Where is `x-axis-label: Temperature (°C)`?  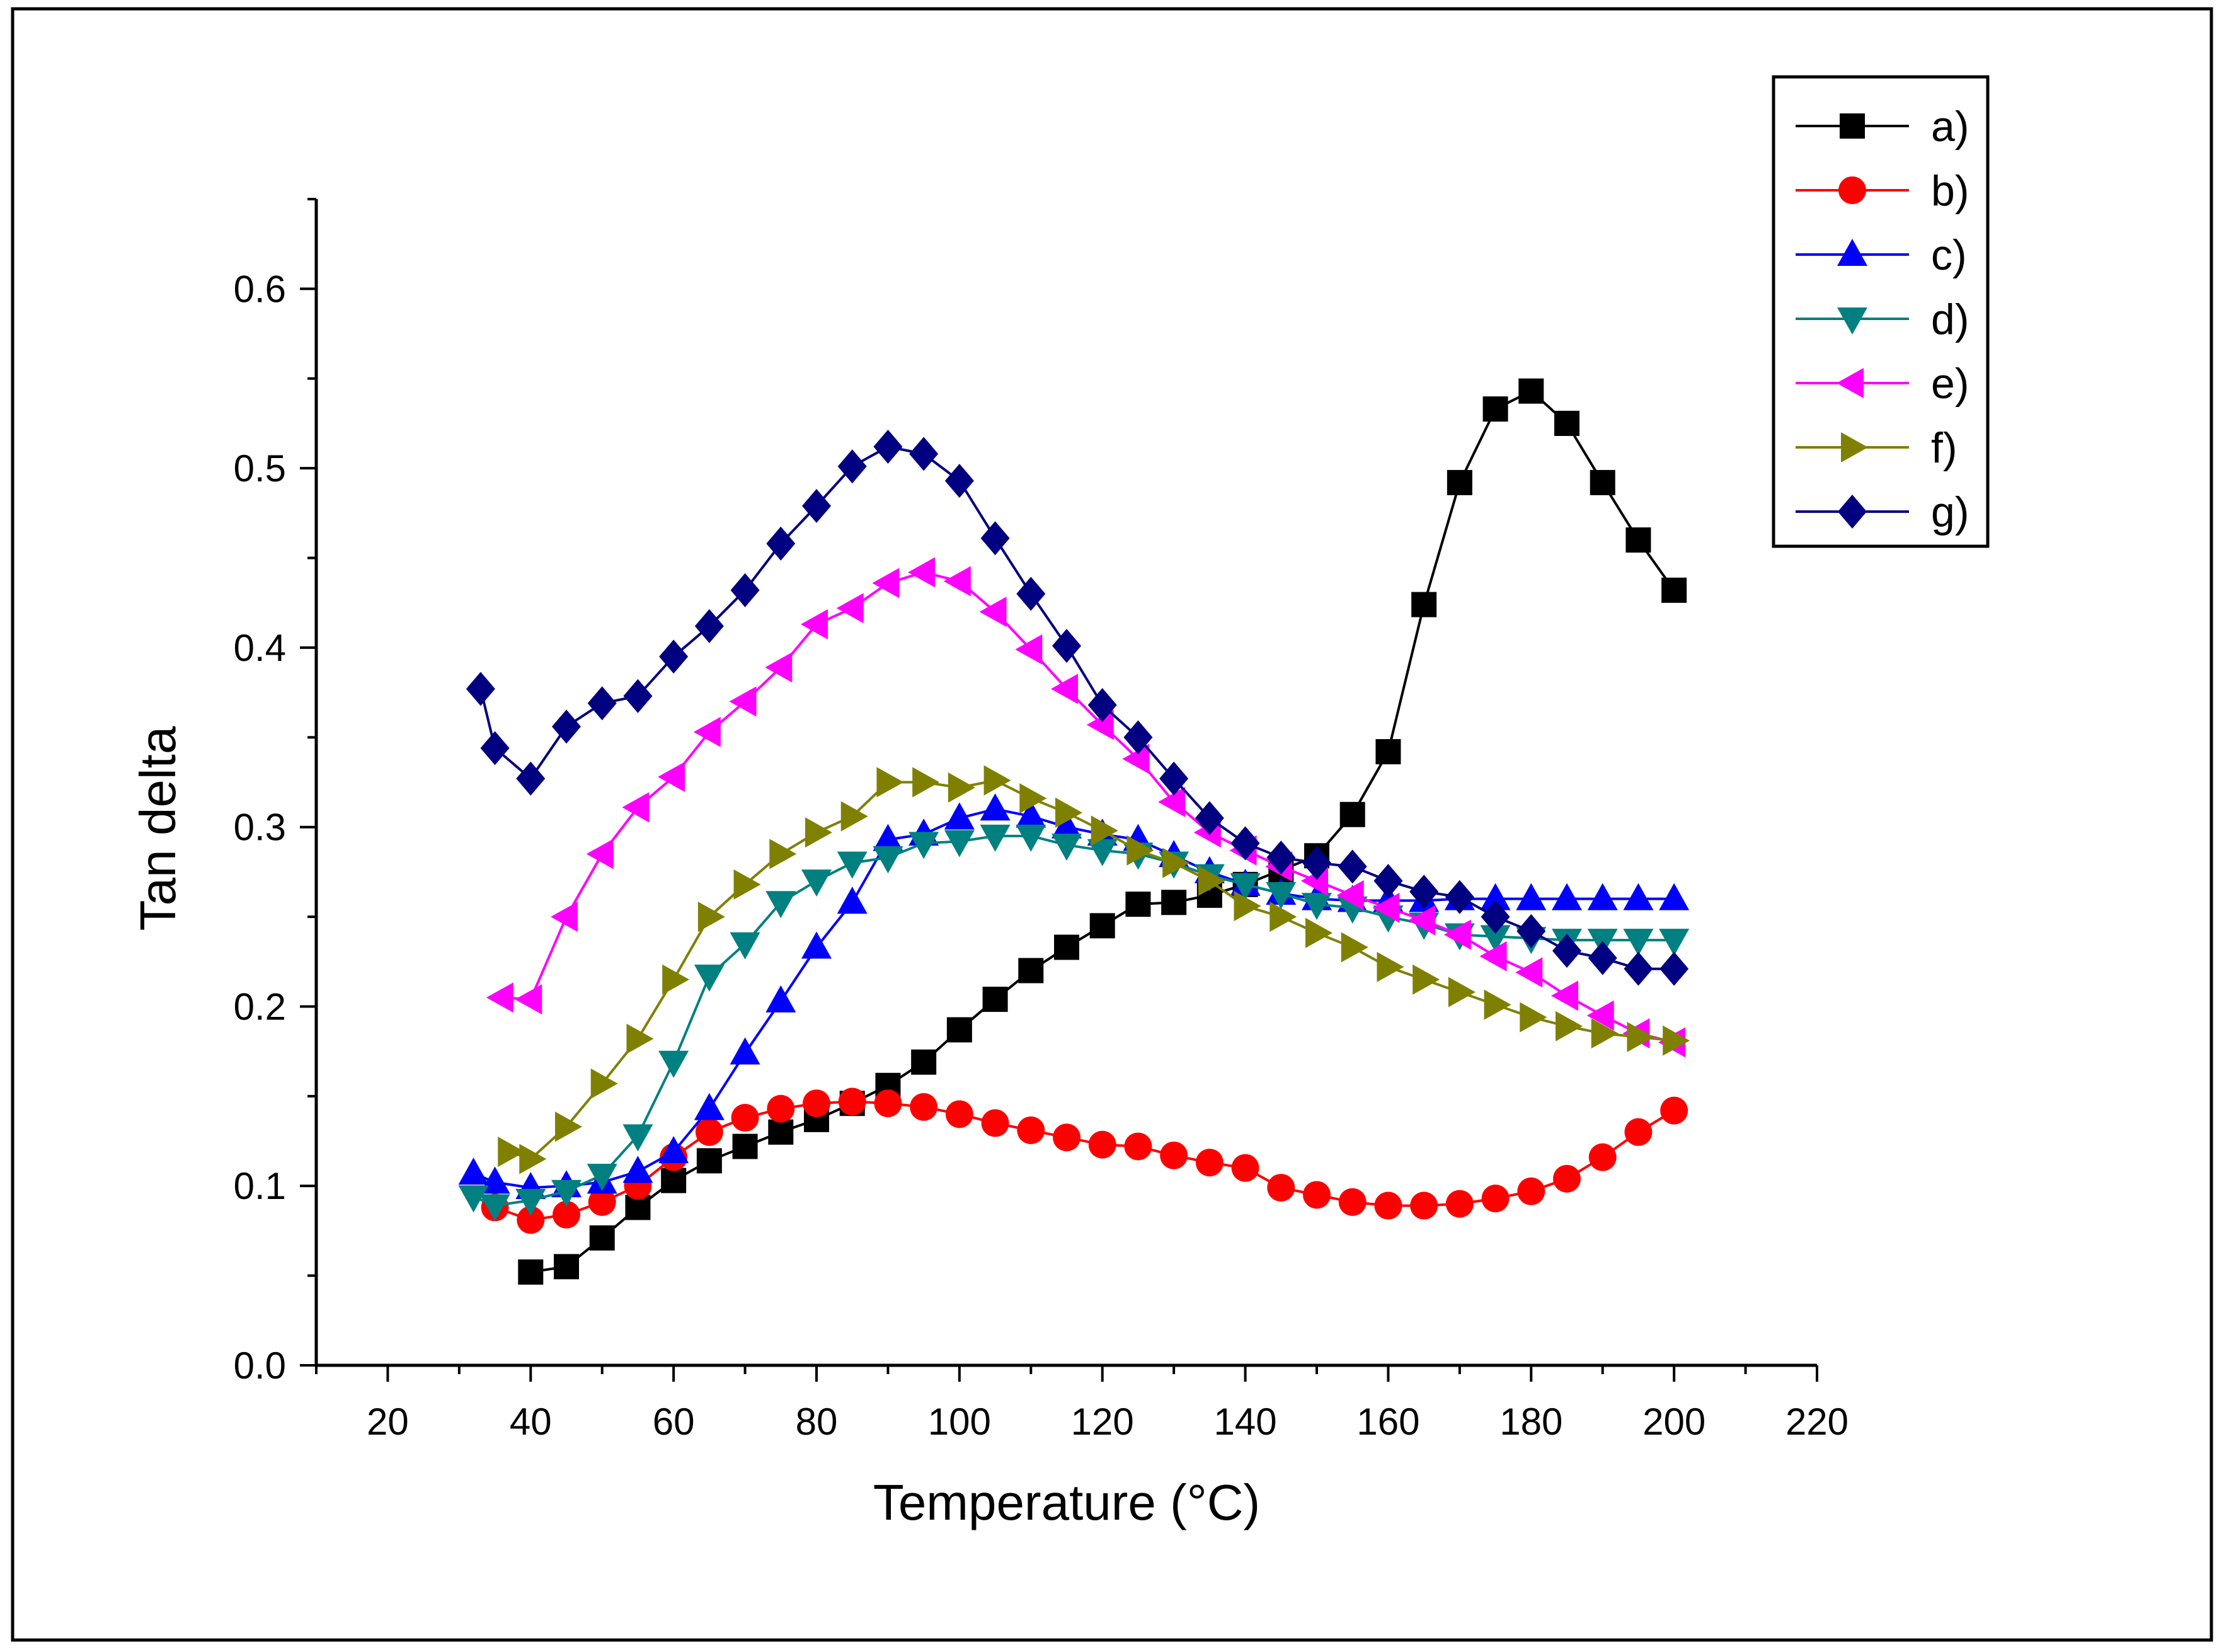 x-axis-label: Temperature (°C) is located at coordinates (1067, 1502).